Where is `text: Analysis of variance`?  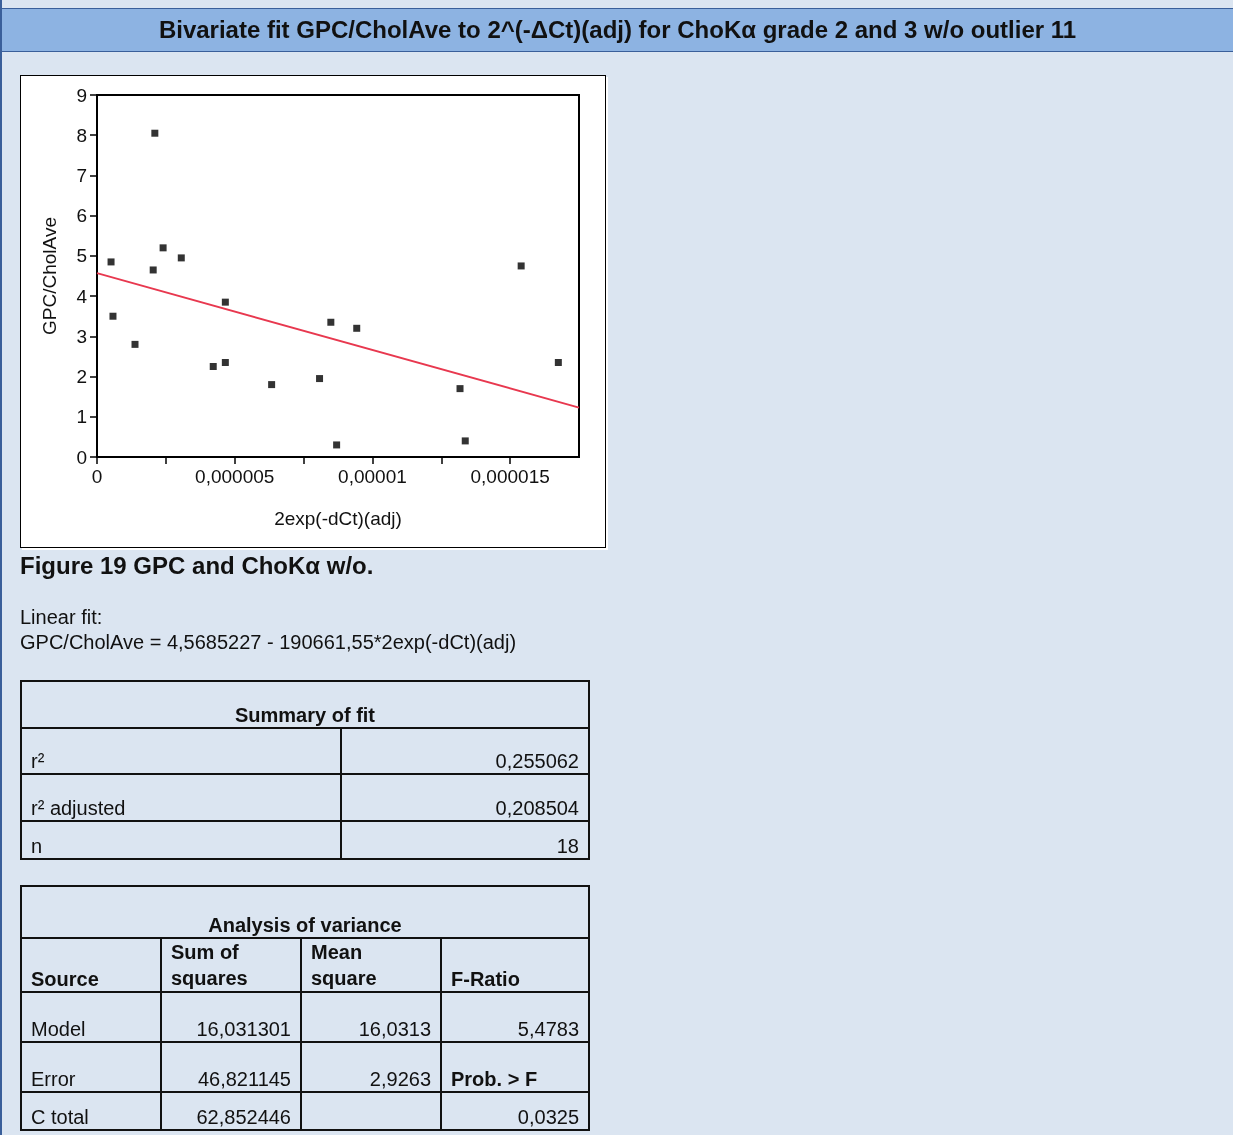
text: Analysis of variance is located at coordinates (305, 912).